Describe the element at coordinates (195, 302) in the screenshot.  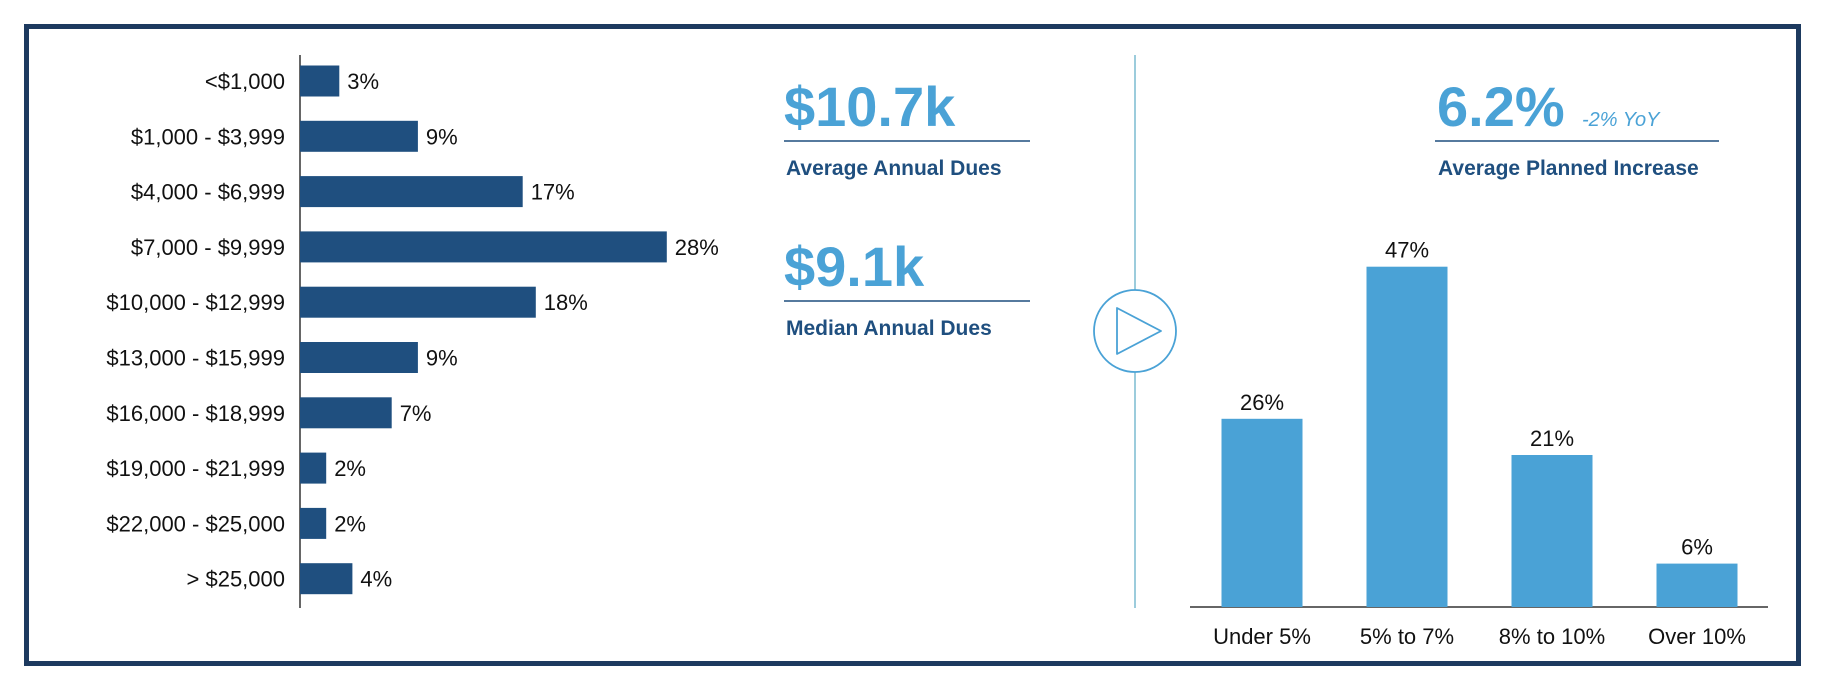
I see `dues-category-label: $10,000 - $12,999` at that location.